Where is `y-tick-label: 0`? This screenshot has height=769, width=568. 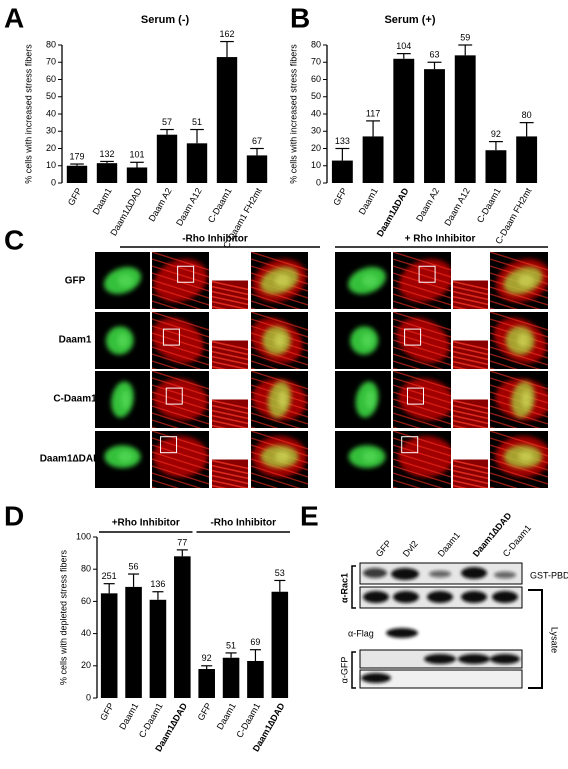 y-tick-label: 0 is located at coordinates (53, 182).